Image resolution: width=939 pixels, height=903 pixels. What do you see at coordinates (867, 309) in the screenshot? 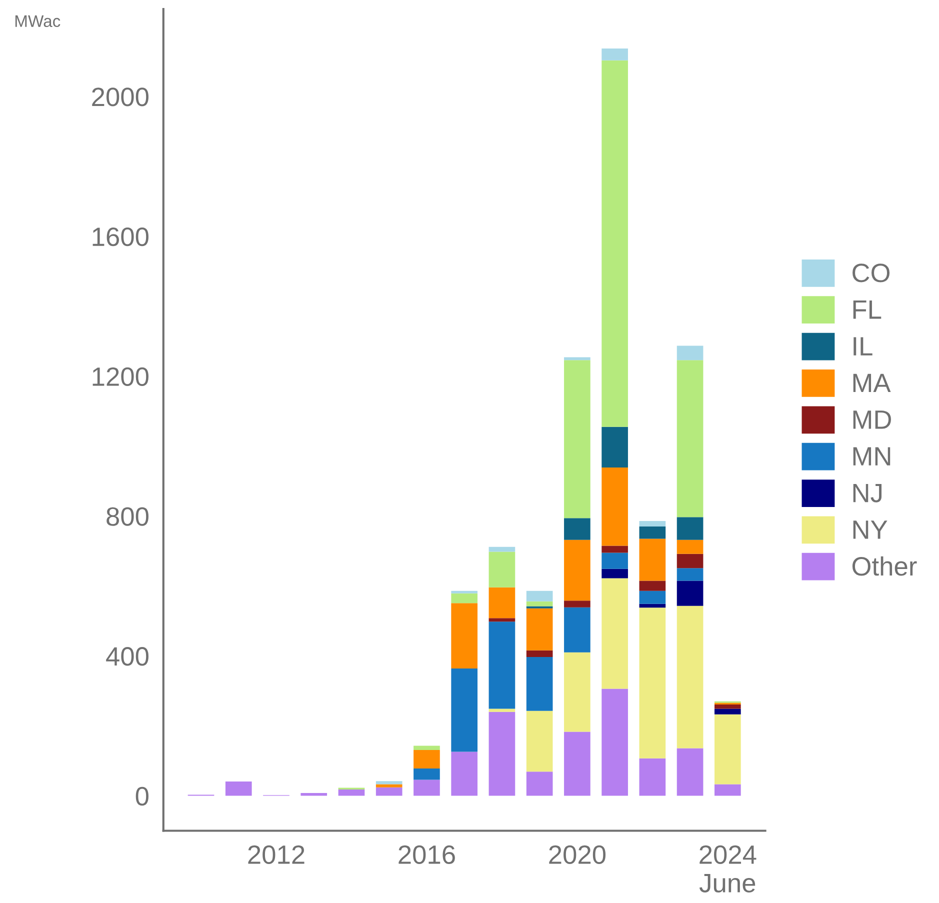
I see `legend-label: FL` at bounding box center [867, 309].